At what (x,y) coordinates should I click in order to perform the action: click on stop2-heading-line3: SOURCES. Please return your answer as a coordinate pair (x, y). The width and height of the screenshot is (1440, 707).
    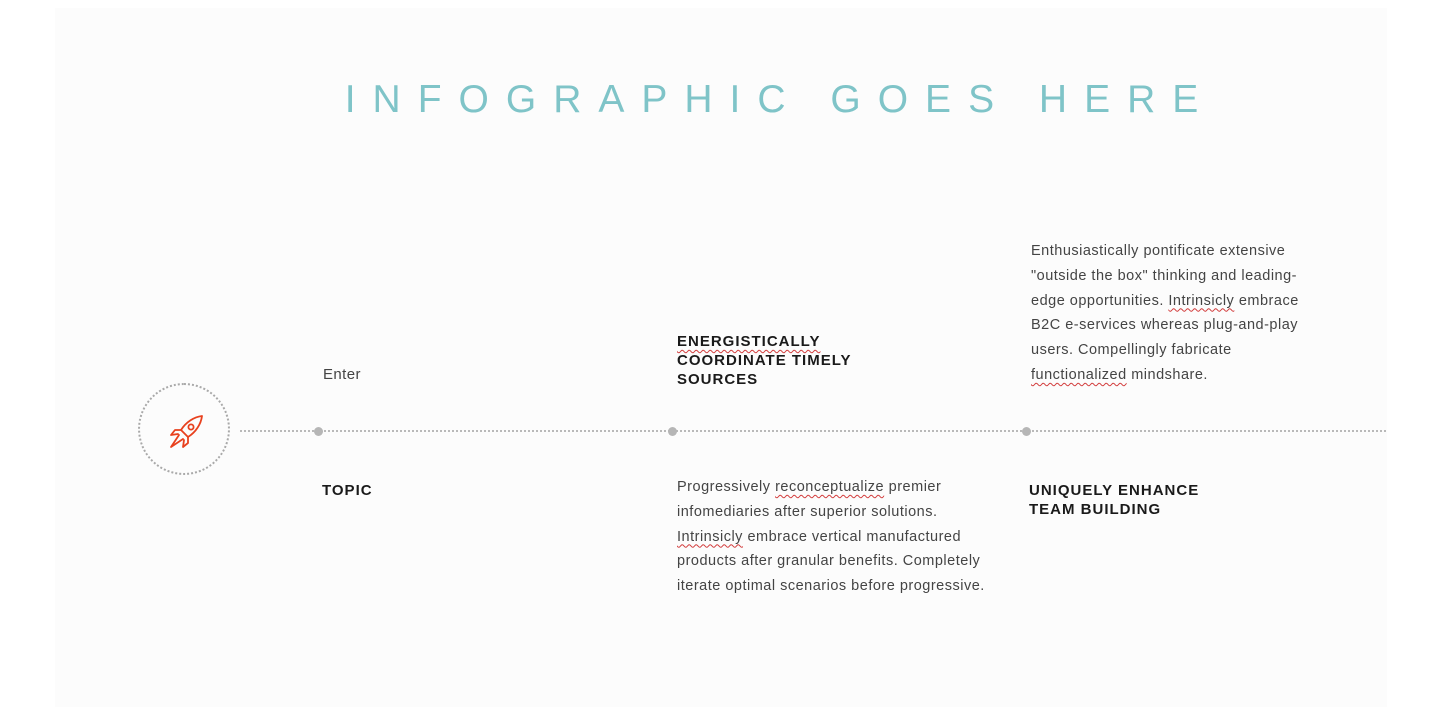
    Looking at the image, I should click on (718, 379).